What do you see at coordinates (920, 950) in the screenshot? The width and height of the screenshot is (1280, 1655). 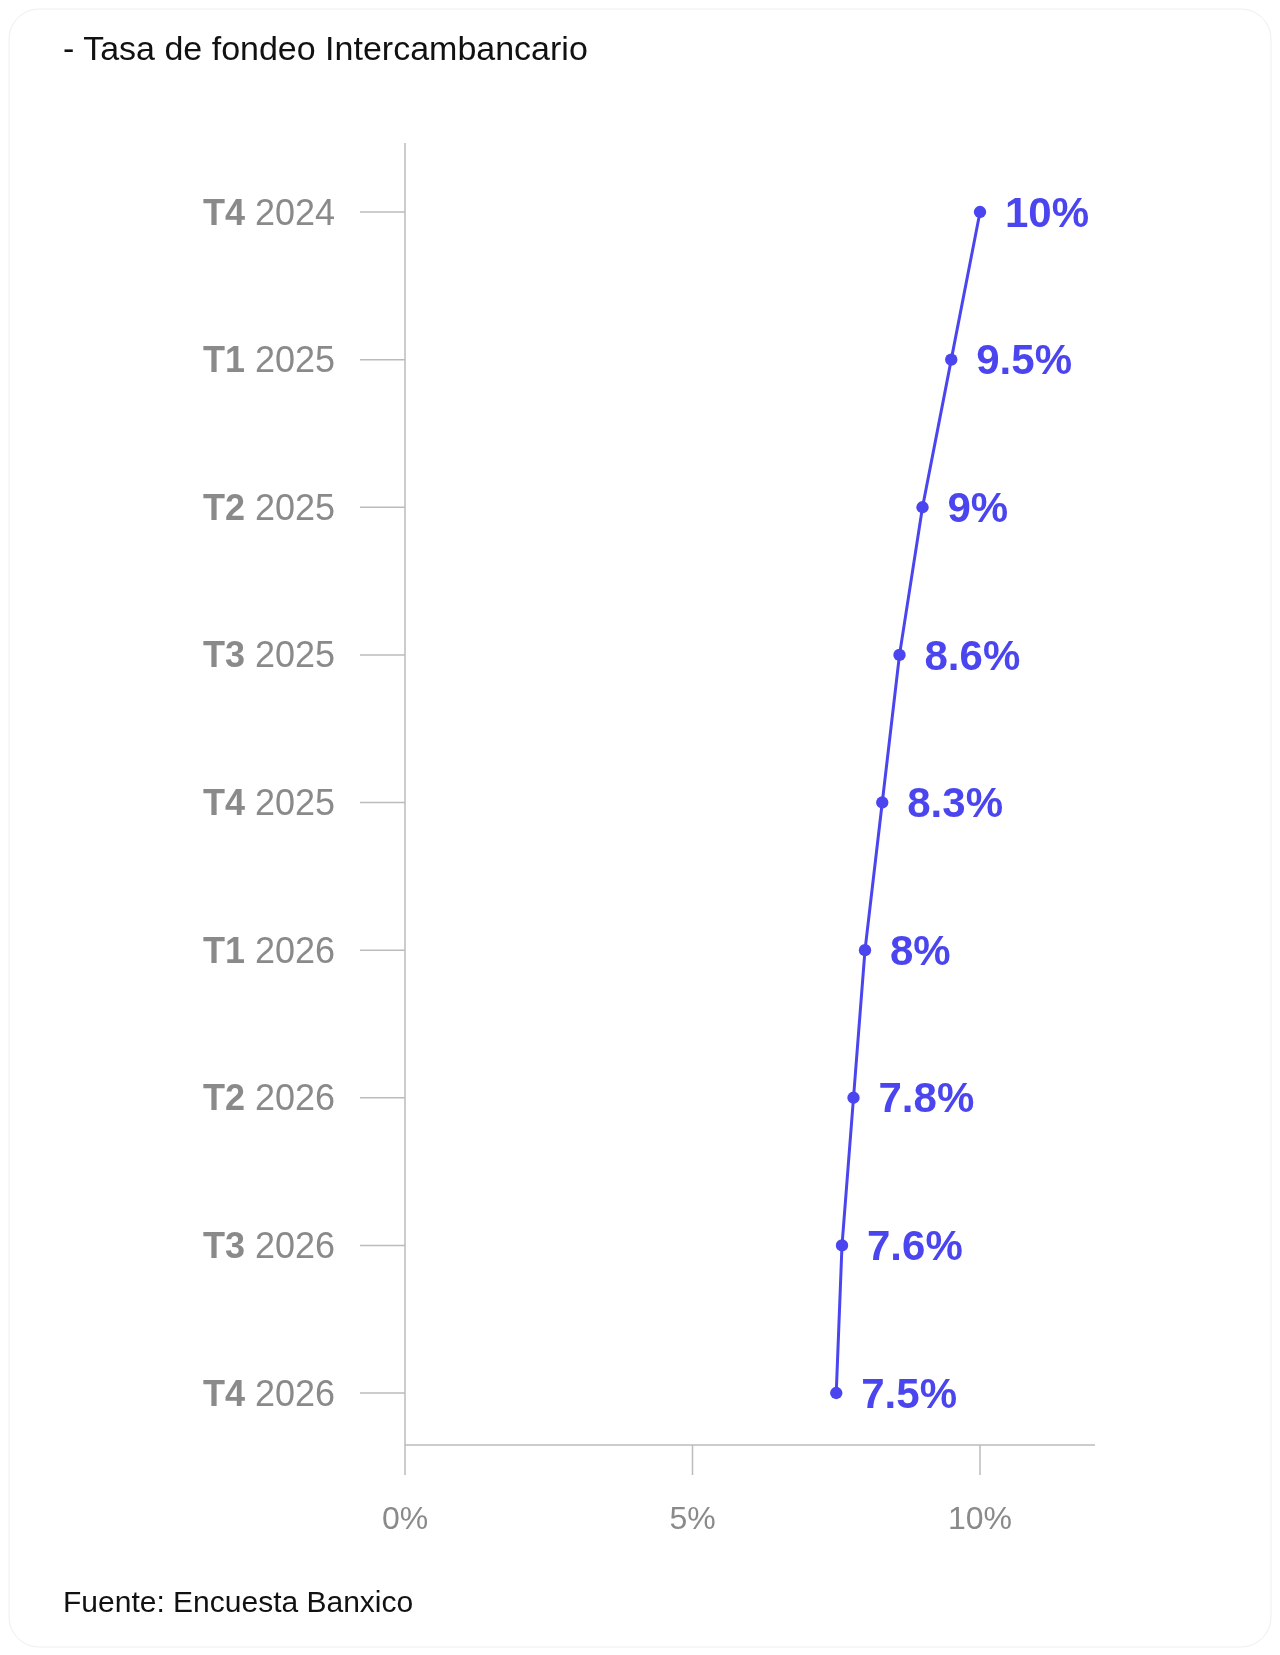 I see `text: 8%` at bounding box center [920, 950].